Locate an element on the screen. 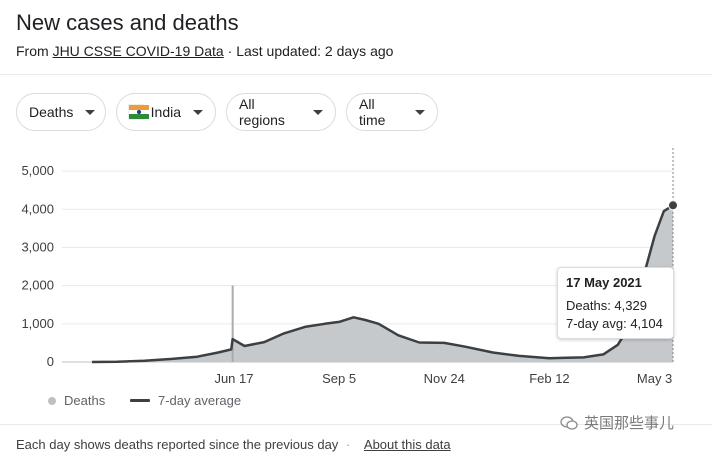  region-dropdown: All regions is located at coordinates (281, 112).